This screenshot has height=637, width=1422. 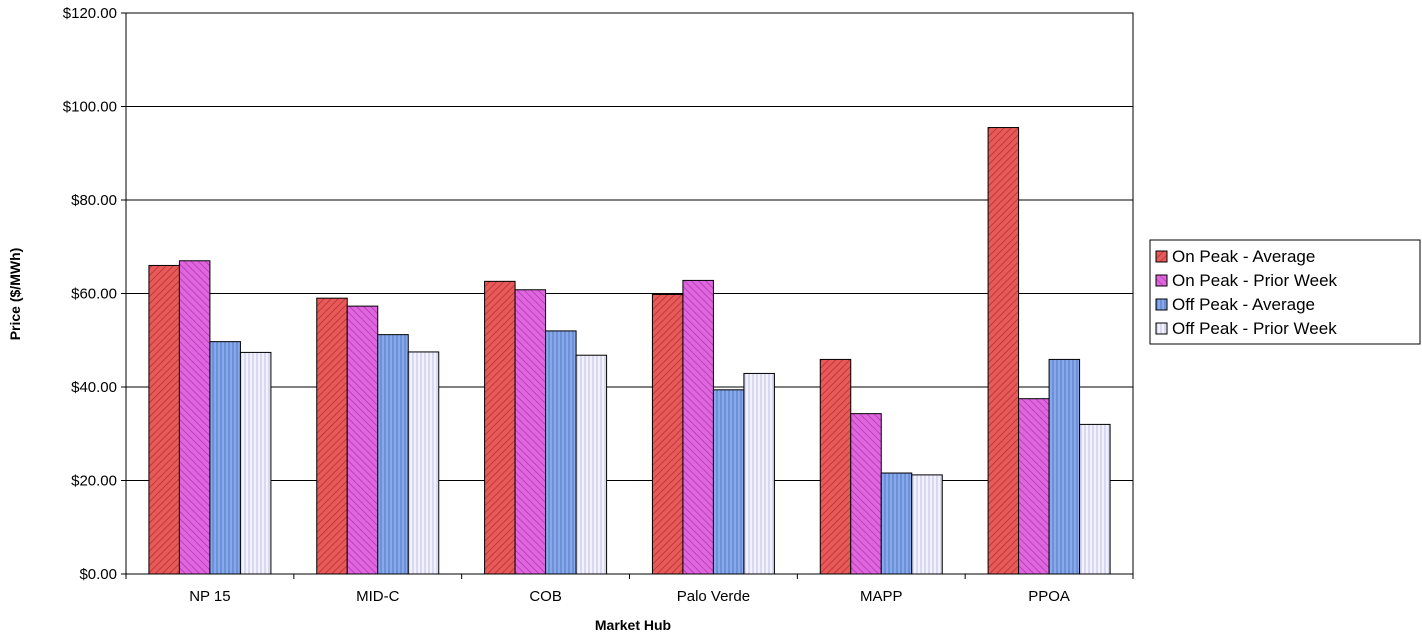 I want to click on y-tick-label: $100.00, so click(x=90, y=107).